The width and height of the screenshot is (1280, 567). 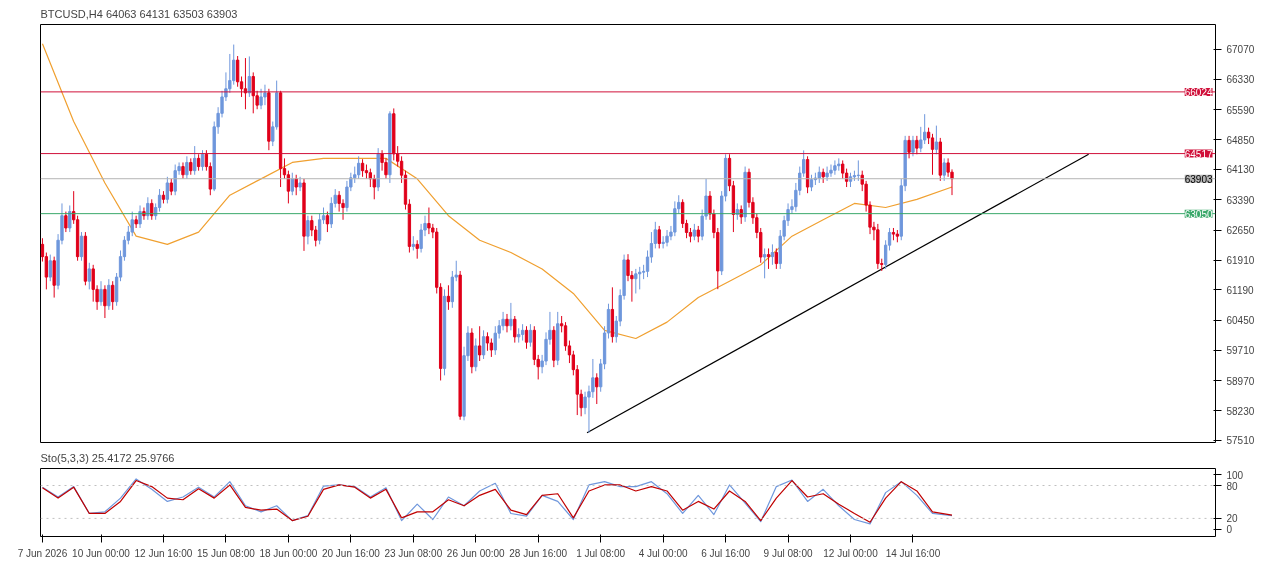 I want to click on x-tick-label: 12 Jun 16:00, so click(x=163, y=553).